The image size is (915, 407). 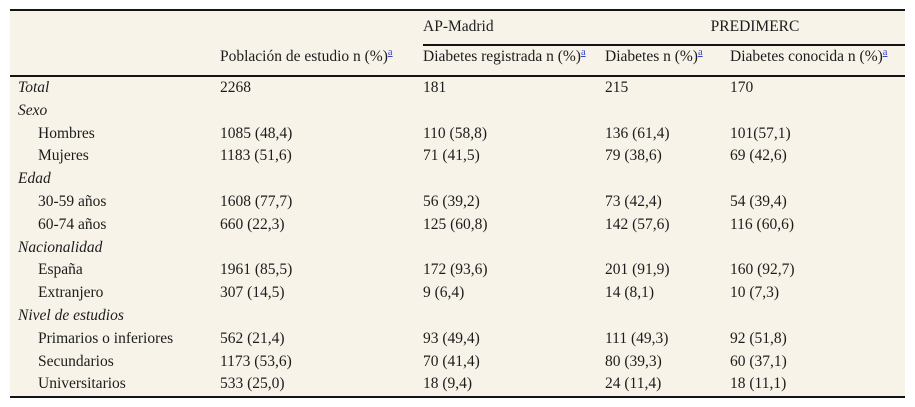 What do you see at coordinates (742, 87) in the screenshot?
I see `cell-value: 170` at bounding box center [742, 87].